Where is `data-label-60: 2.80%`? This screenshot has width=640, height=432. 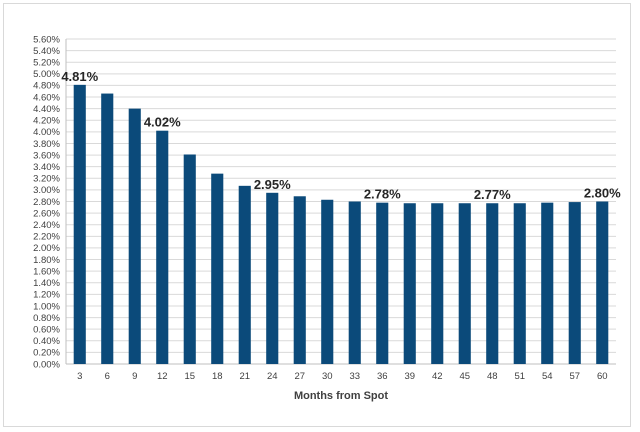
data-label-60: 2.80% is located at coordinates (602, 193).